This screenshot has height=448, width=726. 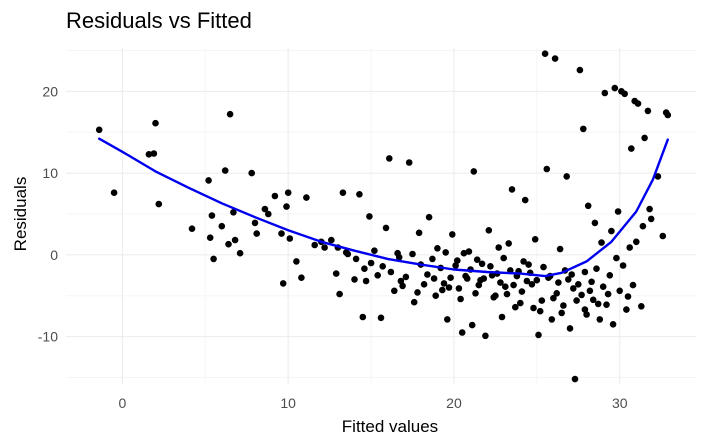 What do you see at coordinates (54, 255) in the screenshot?
I see `y-tick-label: 0` at bounding box center [54, 255].